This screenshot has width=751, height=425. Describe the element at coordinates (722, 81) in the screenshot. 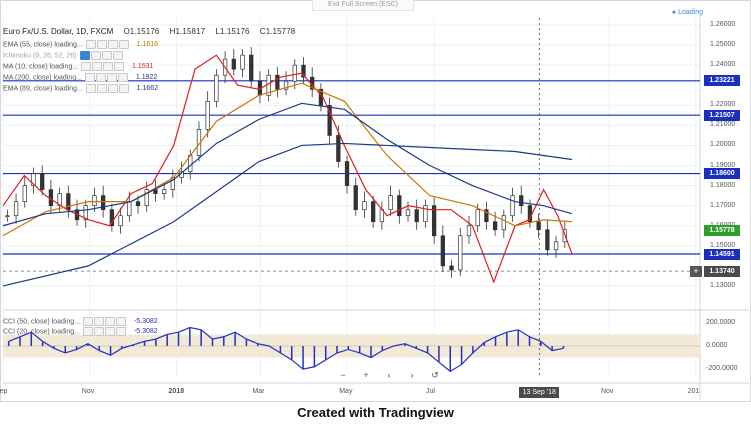

I see `level-price-label: 1.23221` at that location.